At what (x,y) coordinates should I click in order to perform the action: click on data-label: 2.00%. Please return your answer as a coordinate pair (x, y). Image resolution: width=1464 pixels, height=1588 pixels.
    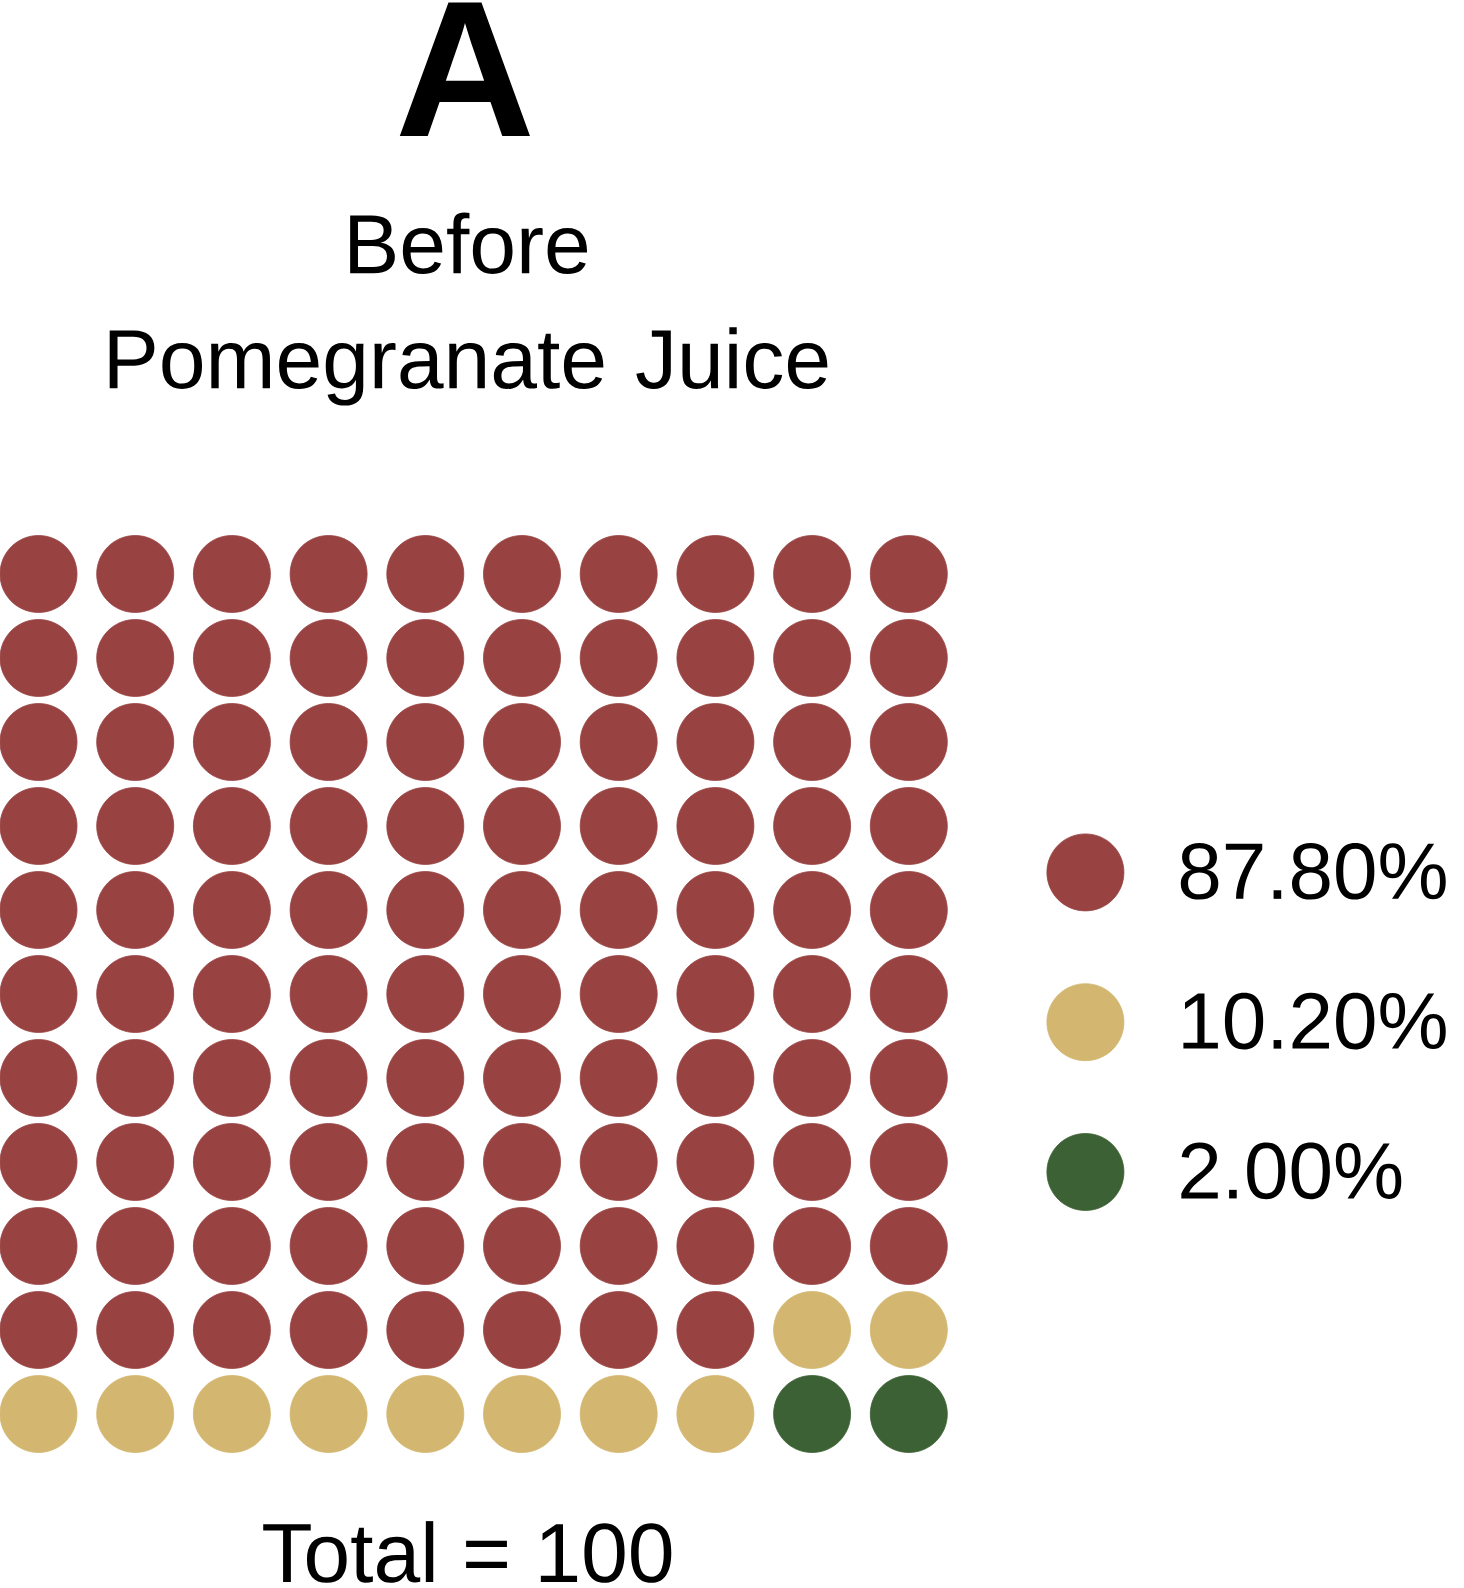
    Looking at the image, I should click on (1291, 1171).